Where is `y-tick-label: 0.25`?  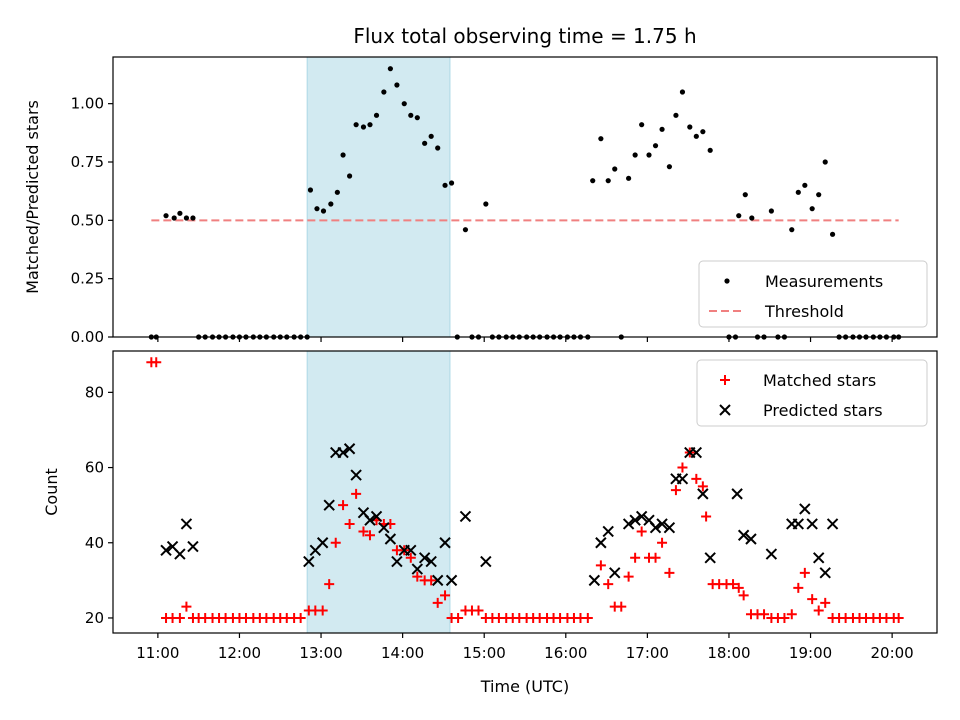
y-tick-label: 0.25 is located at coordinates (87, 279).